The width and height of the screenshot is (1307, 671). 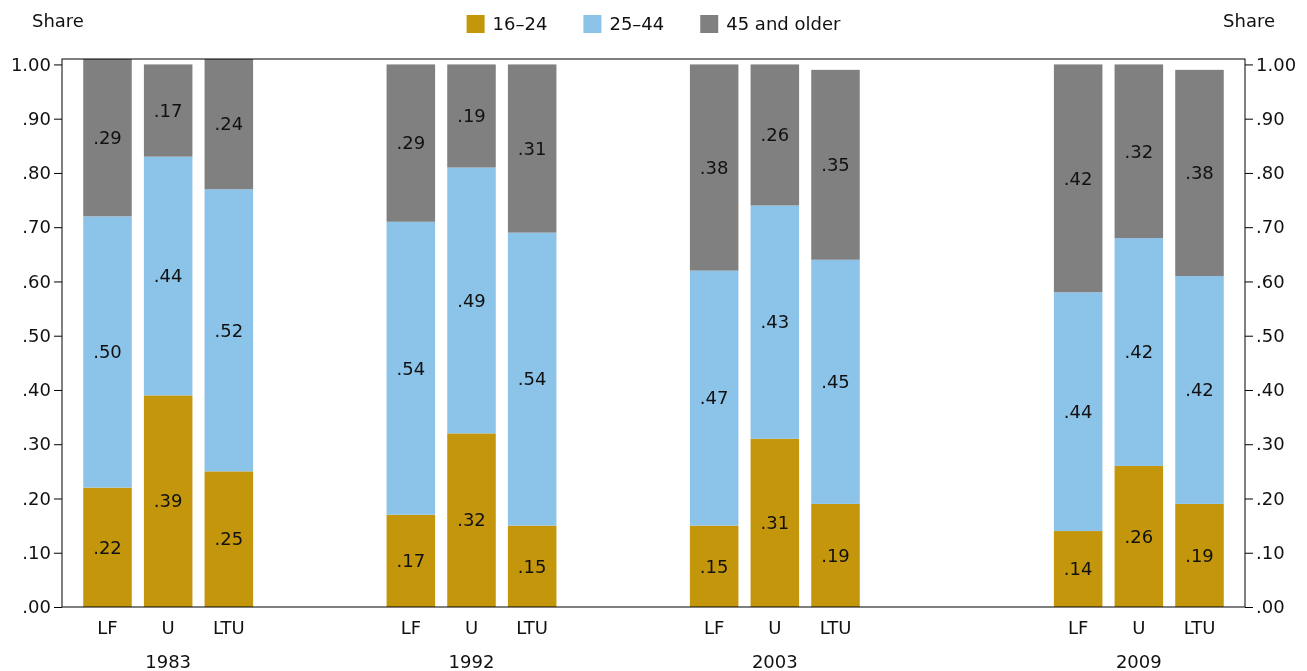 I want to click on legend-label: 25–44, so click(x=637, y=23).